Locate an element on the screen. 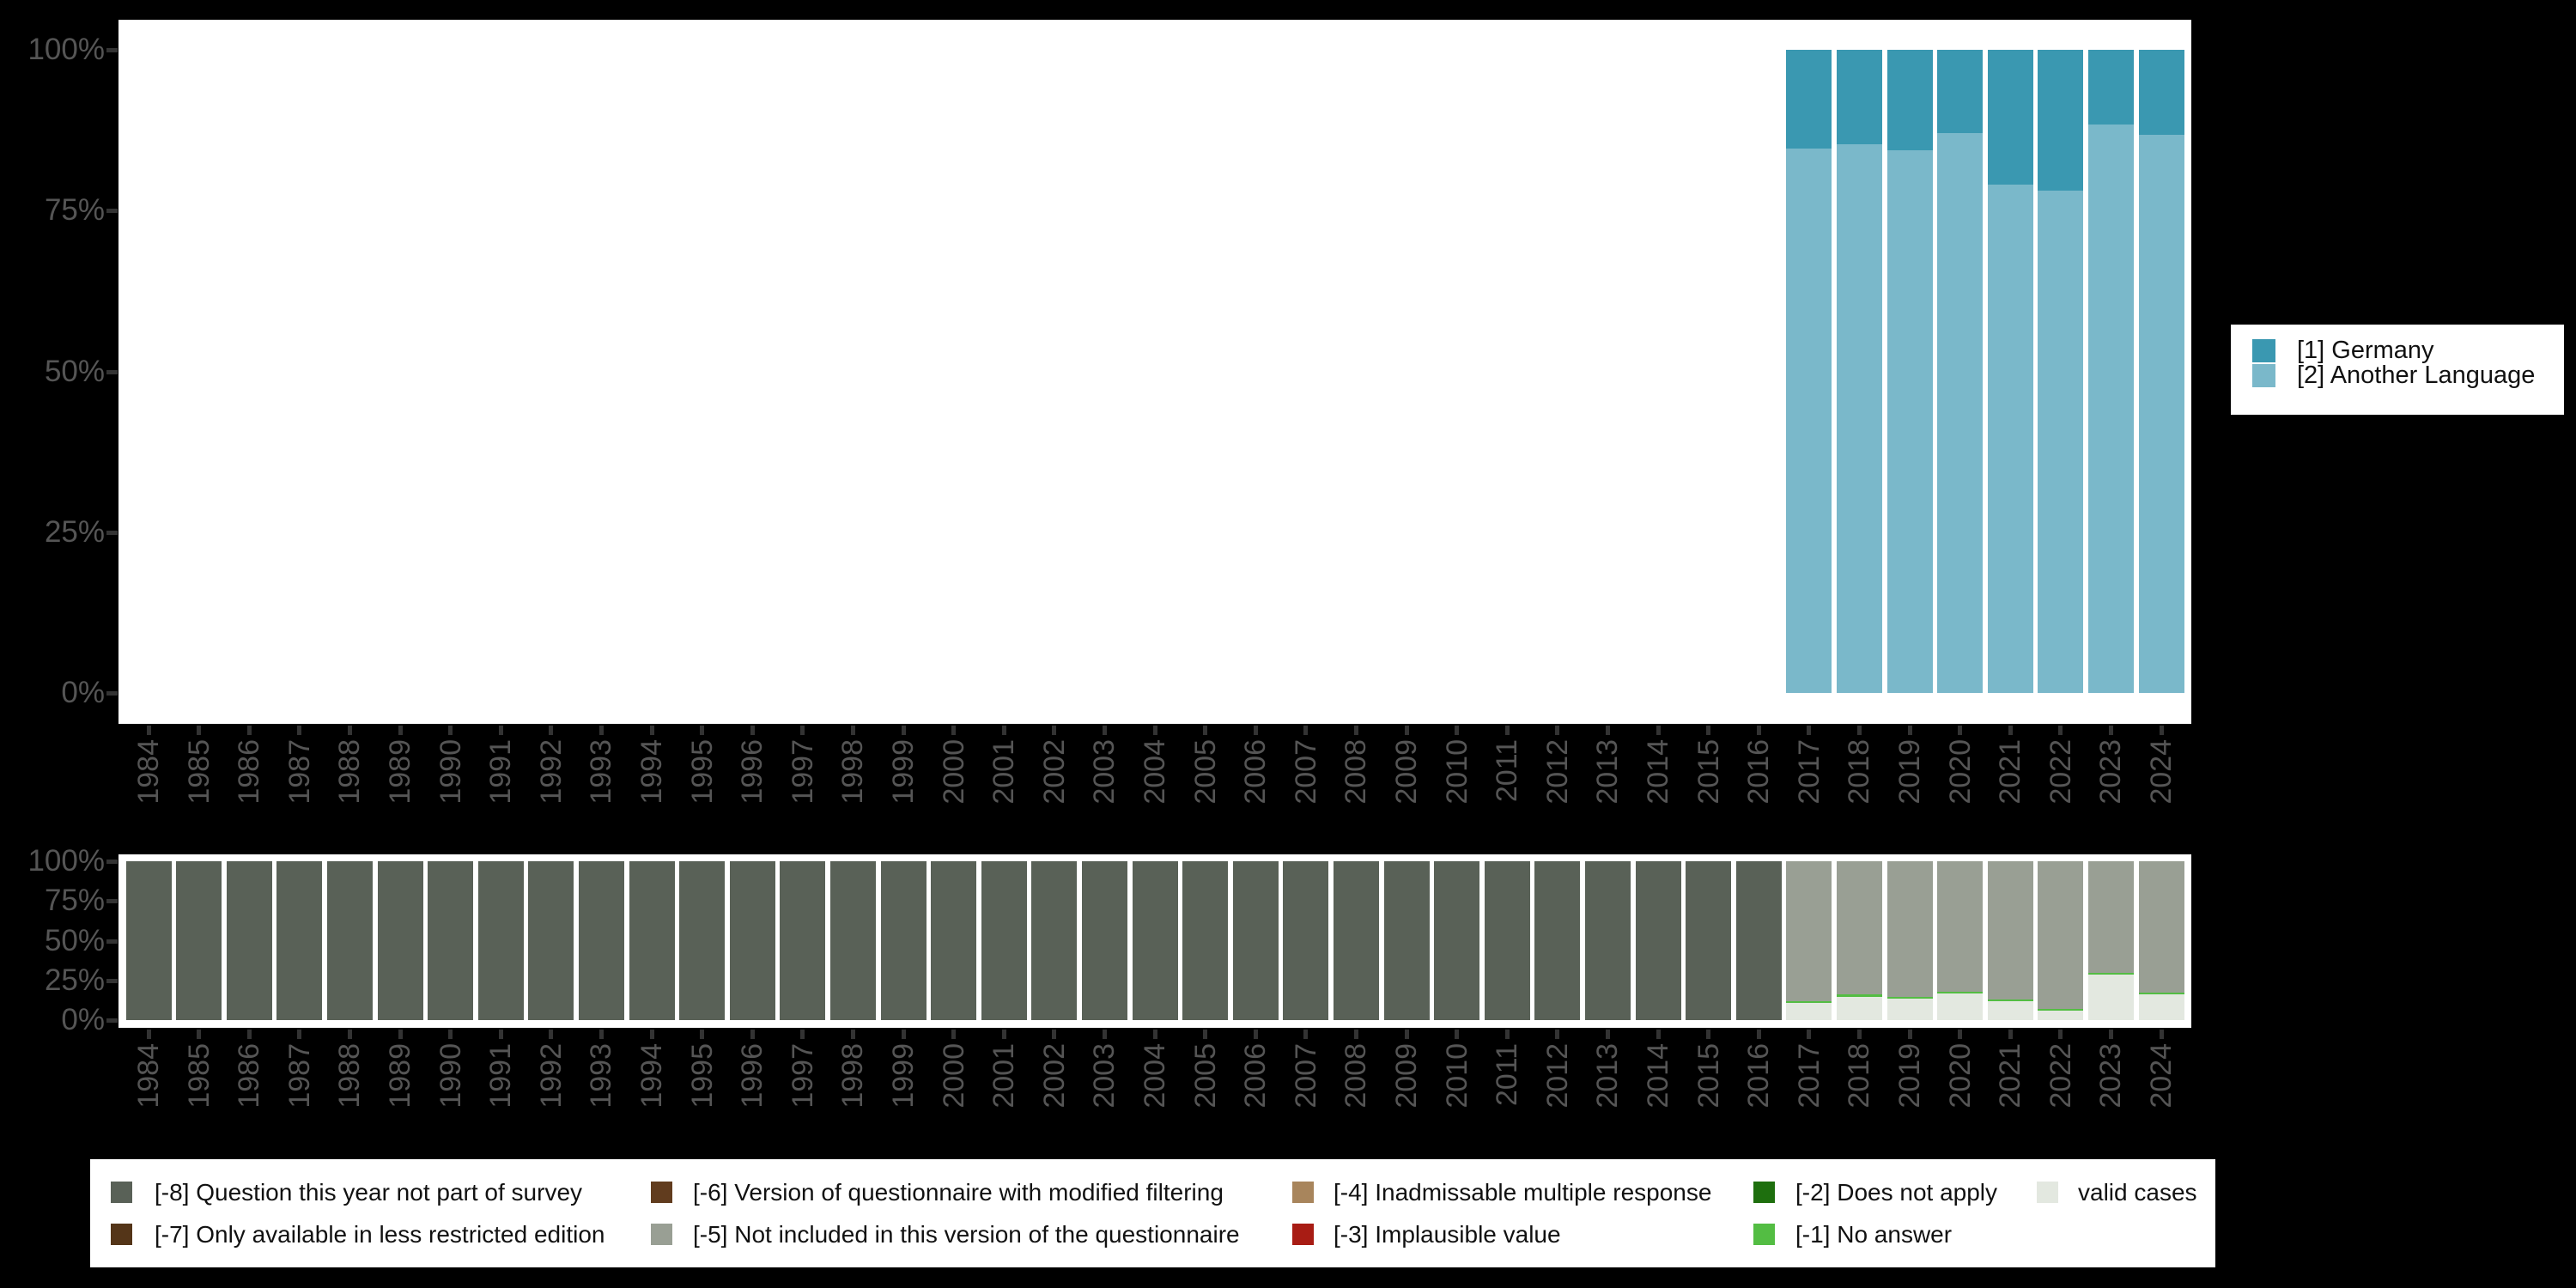 This screenshot has height=1288, width=2576. x-axis-year-label: 2011 is located at coordinates (1507, 1075).